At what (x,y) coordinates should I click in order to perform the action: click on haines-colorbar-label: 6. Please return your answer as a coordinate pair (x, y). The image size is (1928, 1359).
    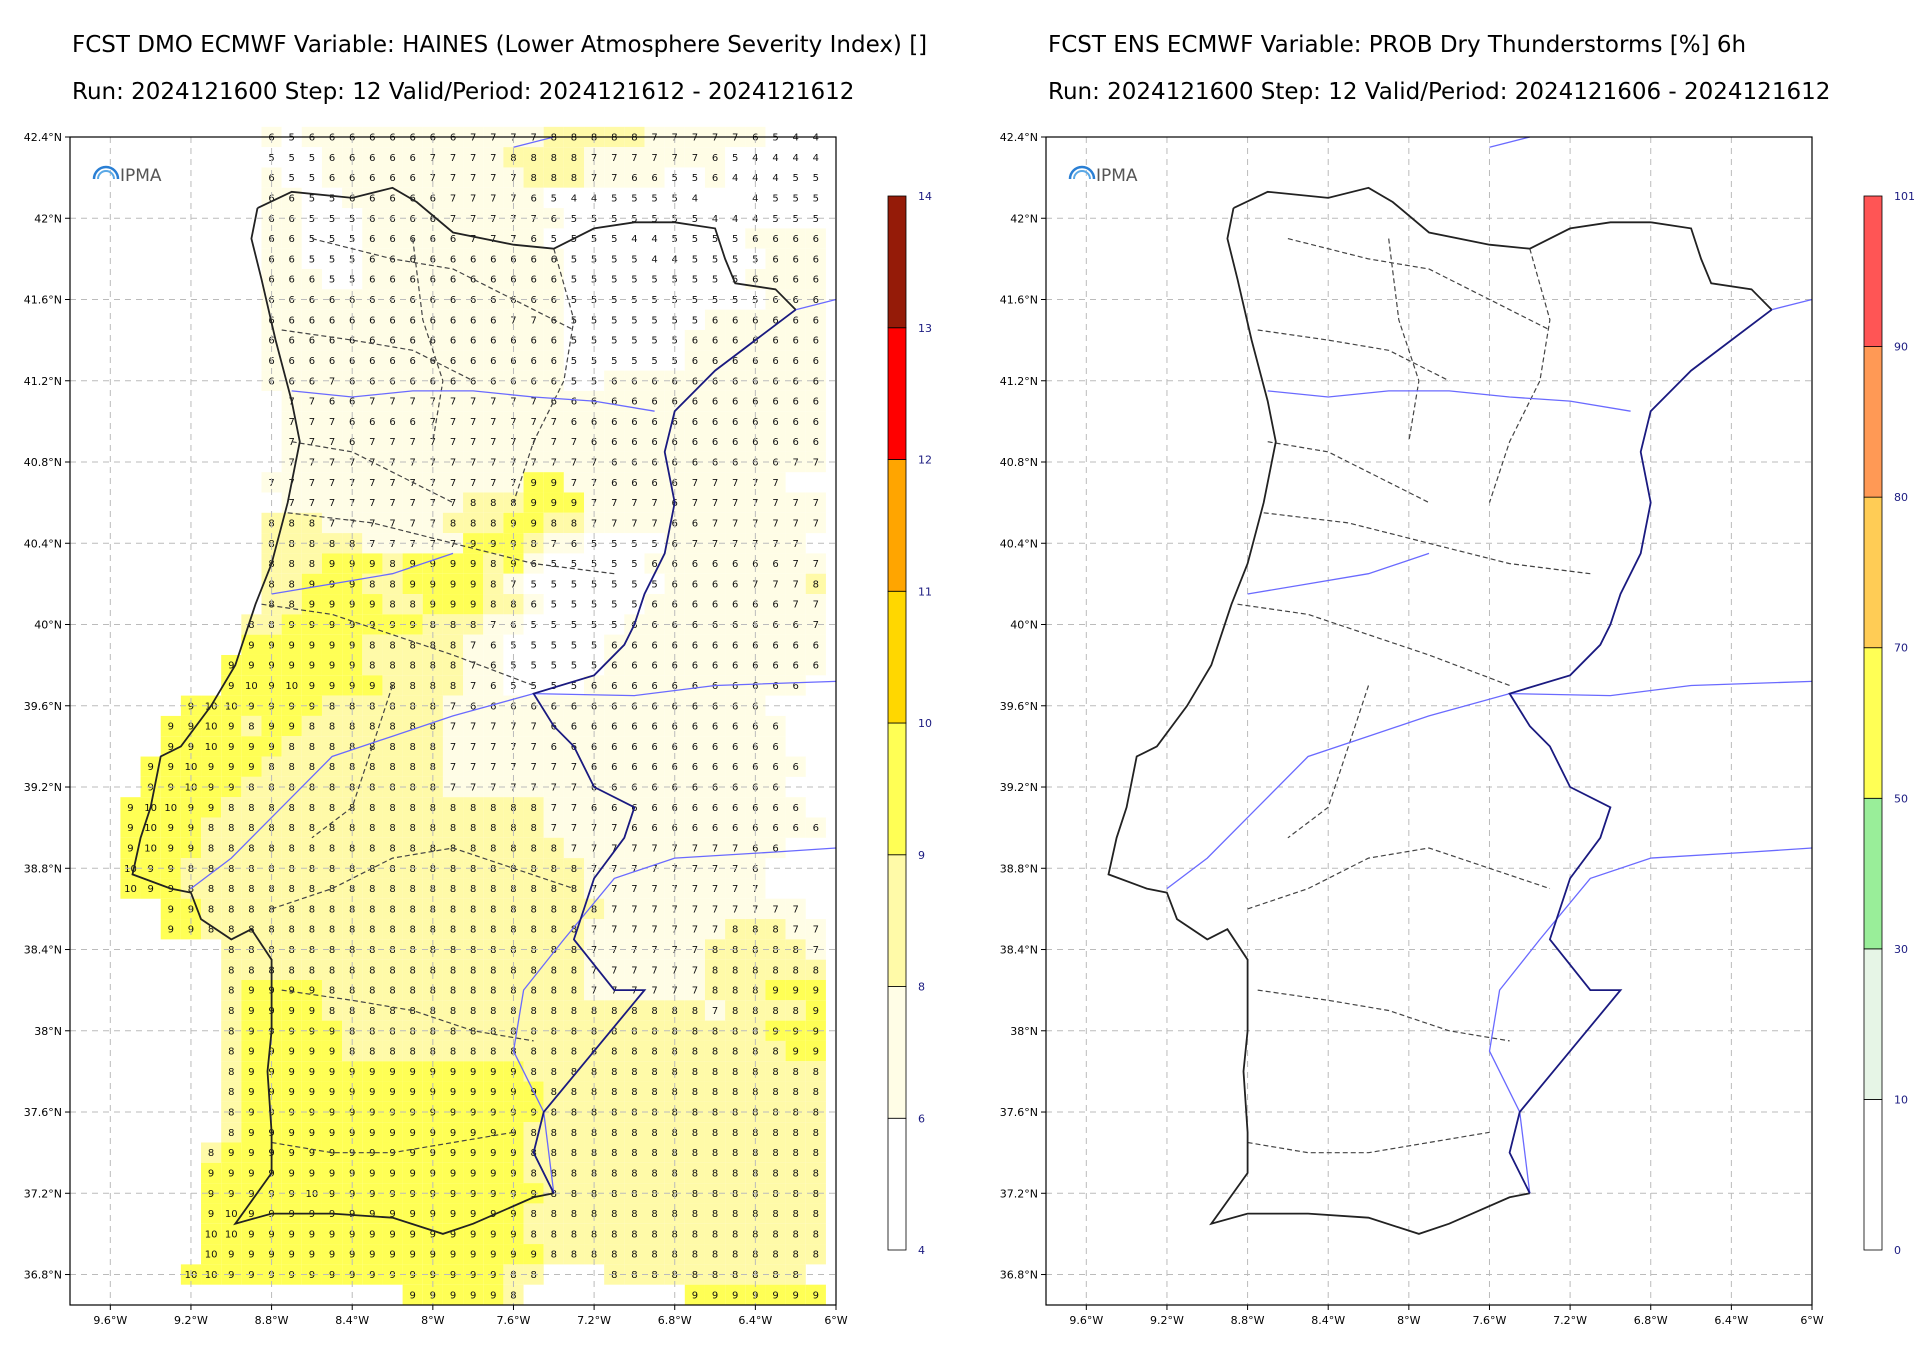
    Looking at the image, I should click on (921, 1118).